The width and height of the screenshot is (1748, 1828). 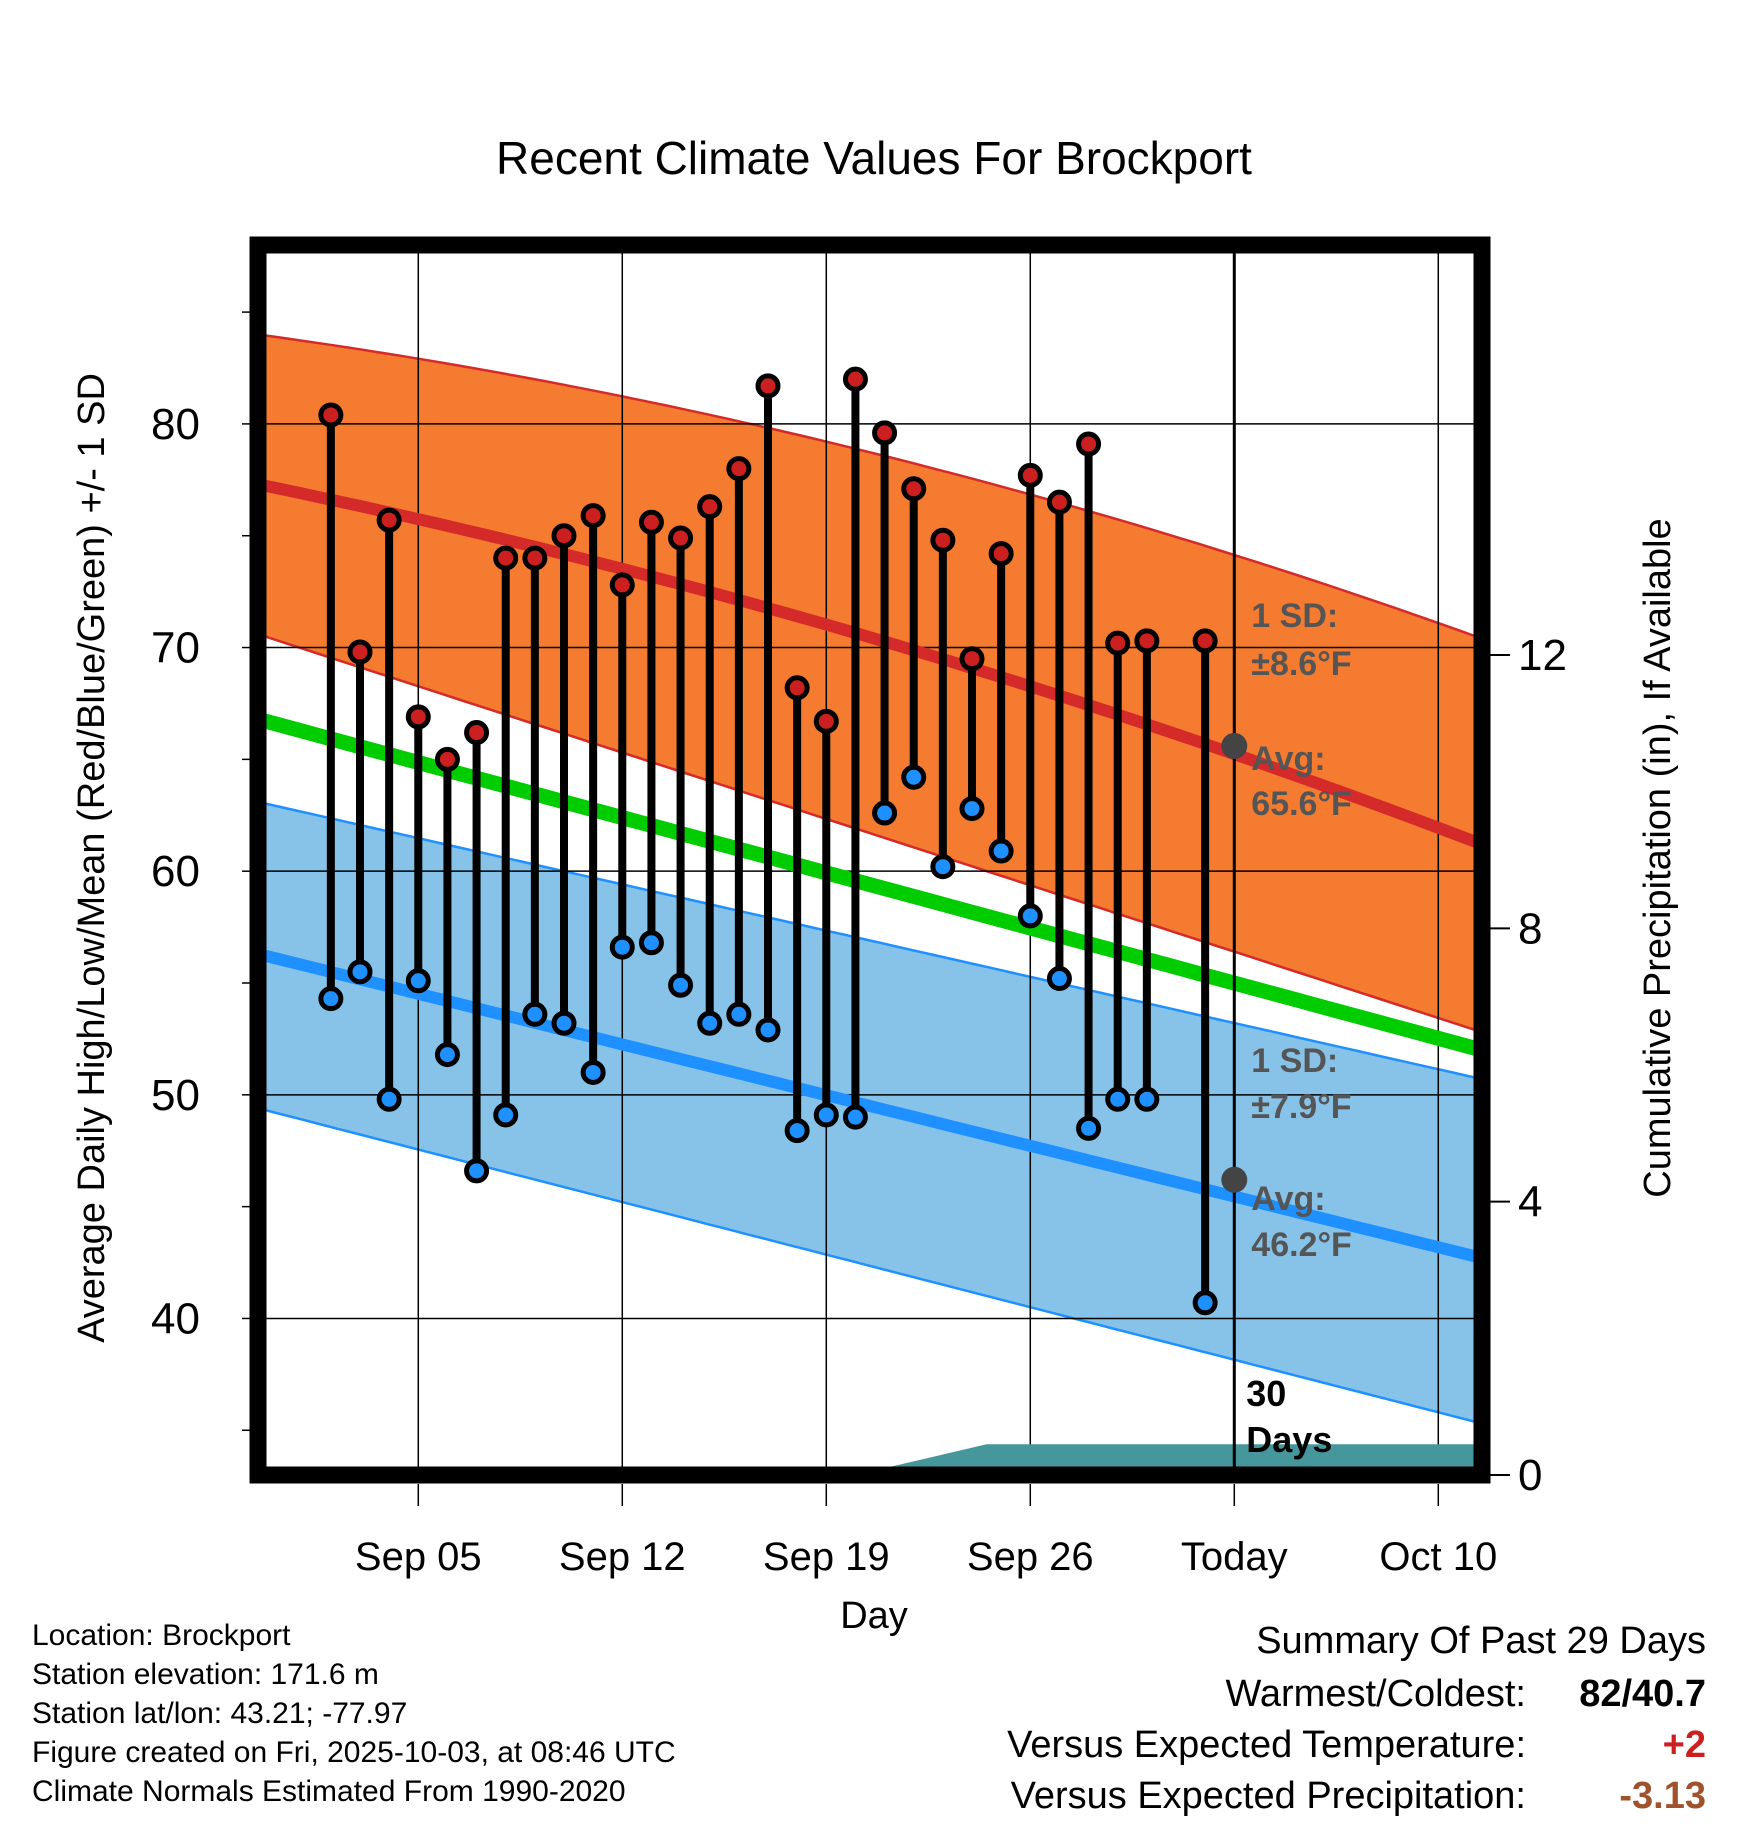 What do you see at coordinates (175, 1318) in the screenshot?
I see `y-tick-label-40: 40` at bounding box center [175, 1318].